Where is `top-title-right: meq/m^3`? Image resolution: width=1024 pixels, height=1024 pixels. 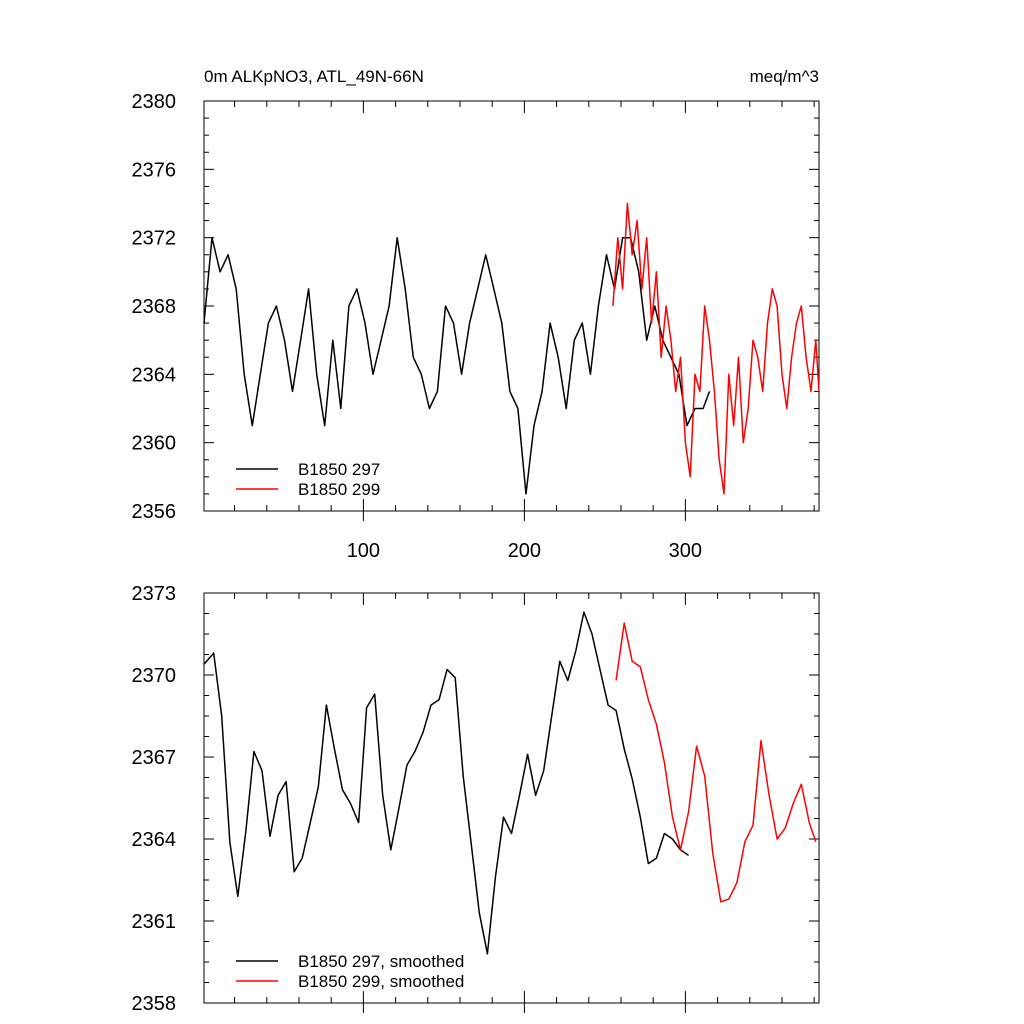
top-title-right: meq/m^3 is located at coordinates (784, 76).